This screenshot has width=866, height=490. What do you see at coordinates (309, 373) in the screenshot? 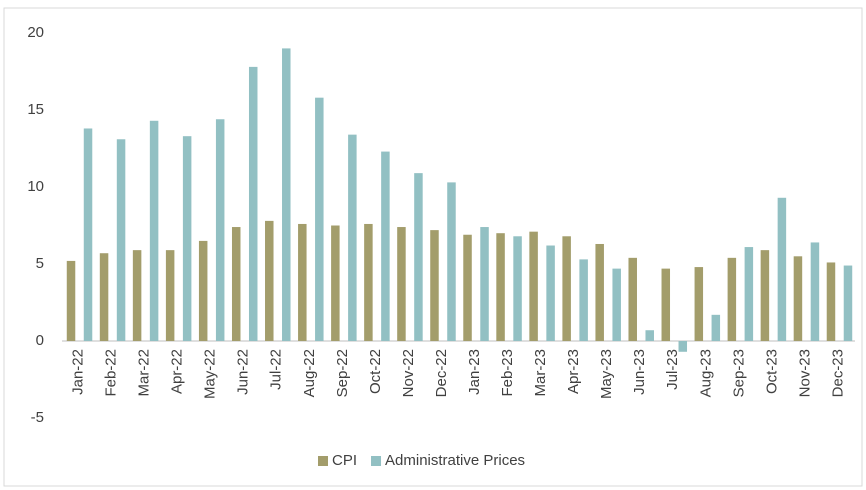
I see `x-tick-label: Aug-22` at bounding box center [309, 373].